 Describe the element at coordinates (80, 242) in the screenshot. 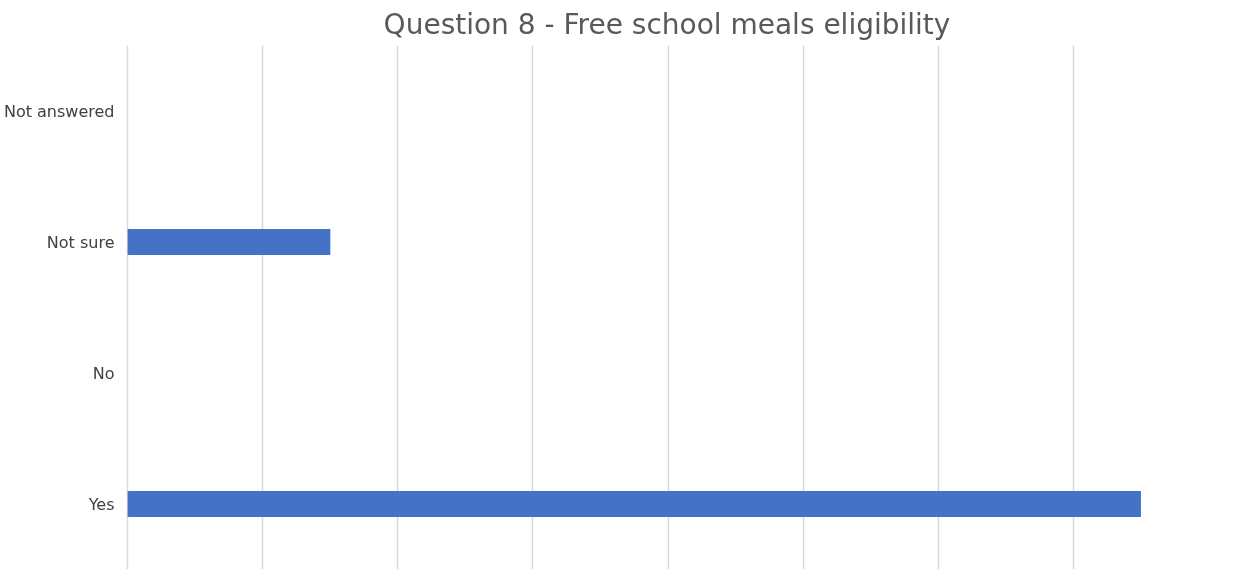

I see `y-tick-label: Not sure` at that location.